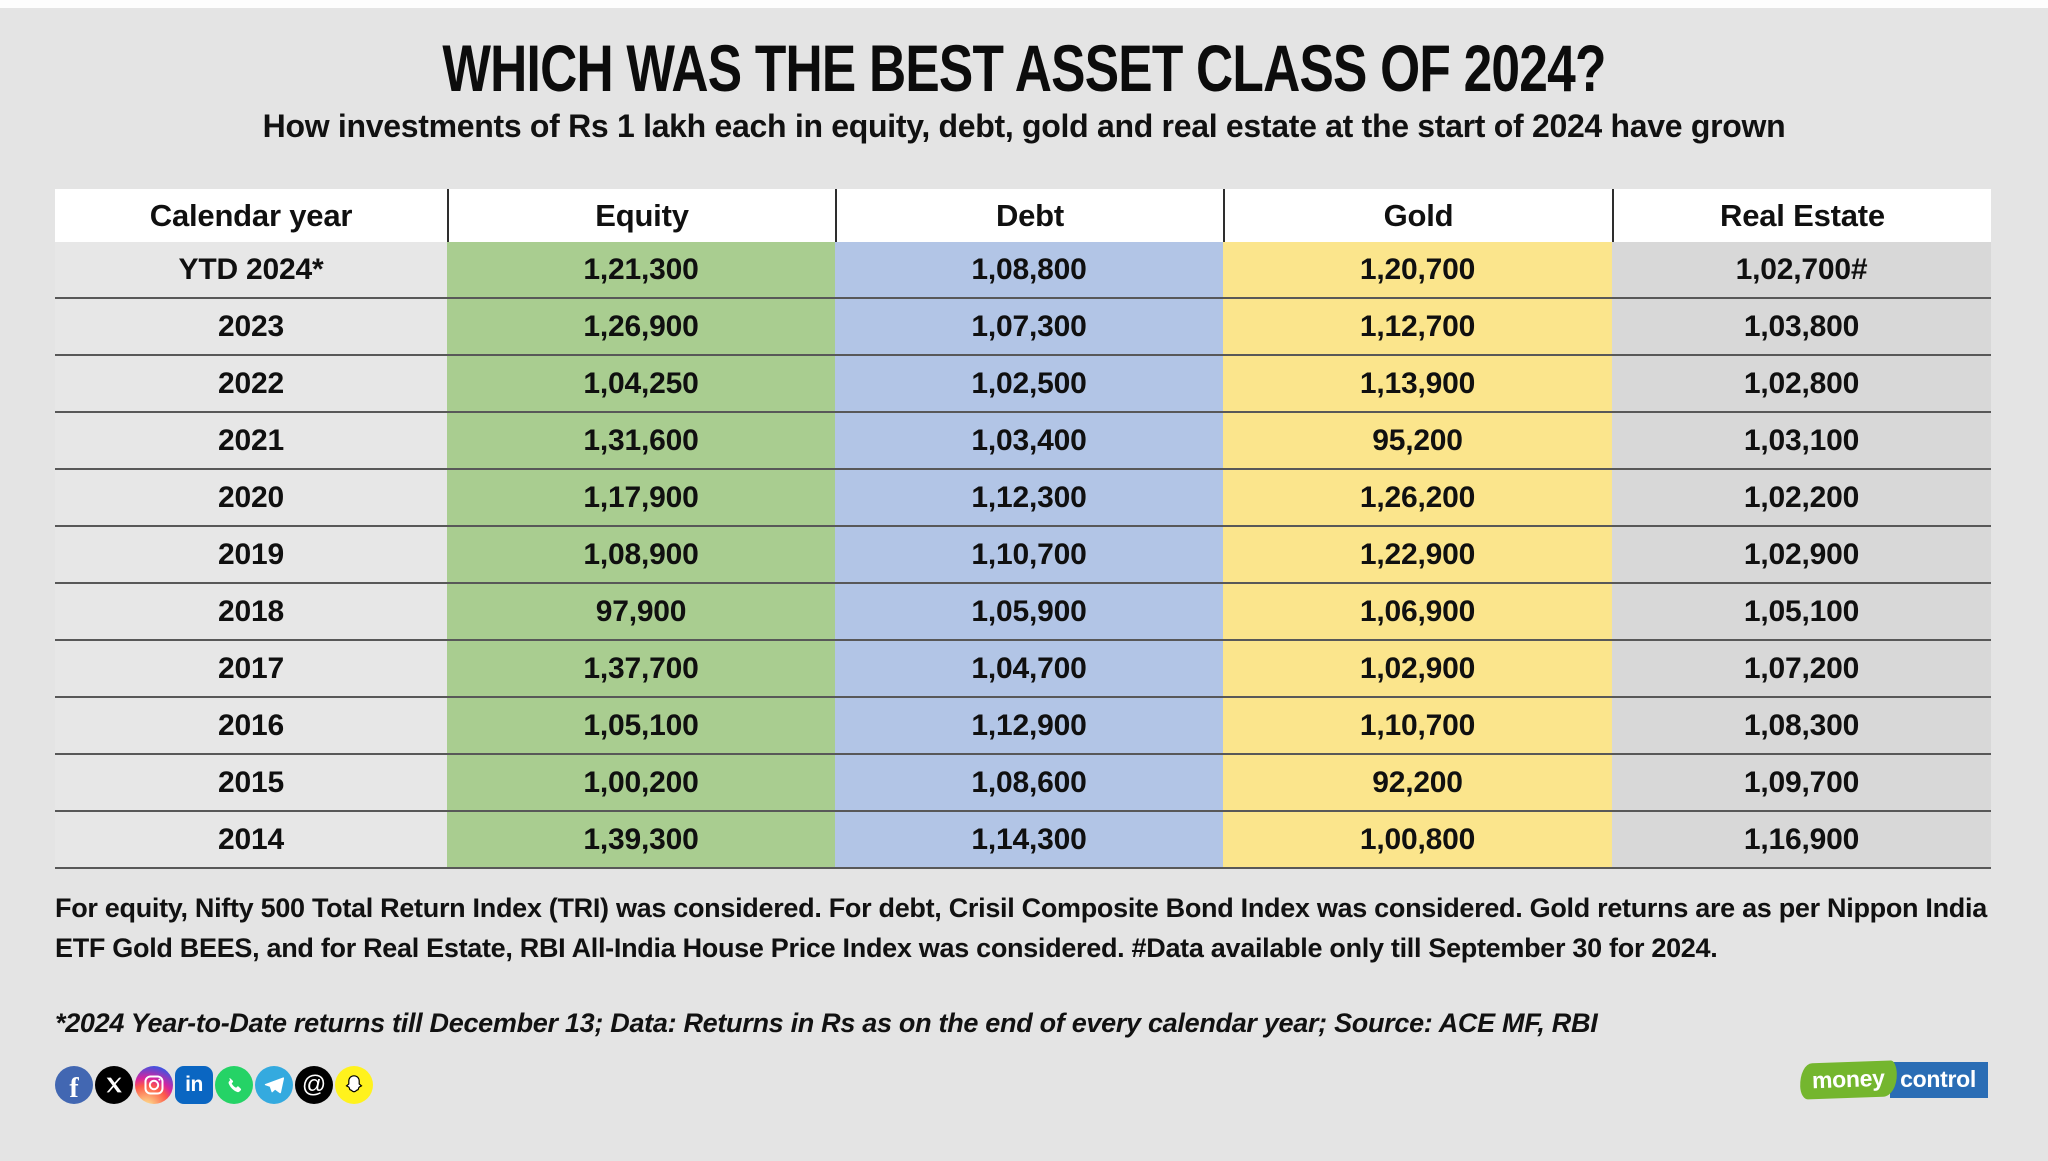  I want to click on cell-real-estate: 1,05,100, so click(1801, 611).